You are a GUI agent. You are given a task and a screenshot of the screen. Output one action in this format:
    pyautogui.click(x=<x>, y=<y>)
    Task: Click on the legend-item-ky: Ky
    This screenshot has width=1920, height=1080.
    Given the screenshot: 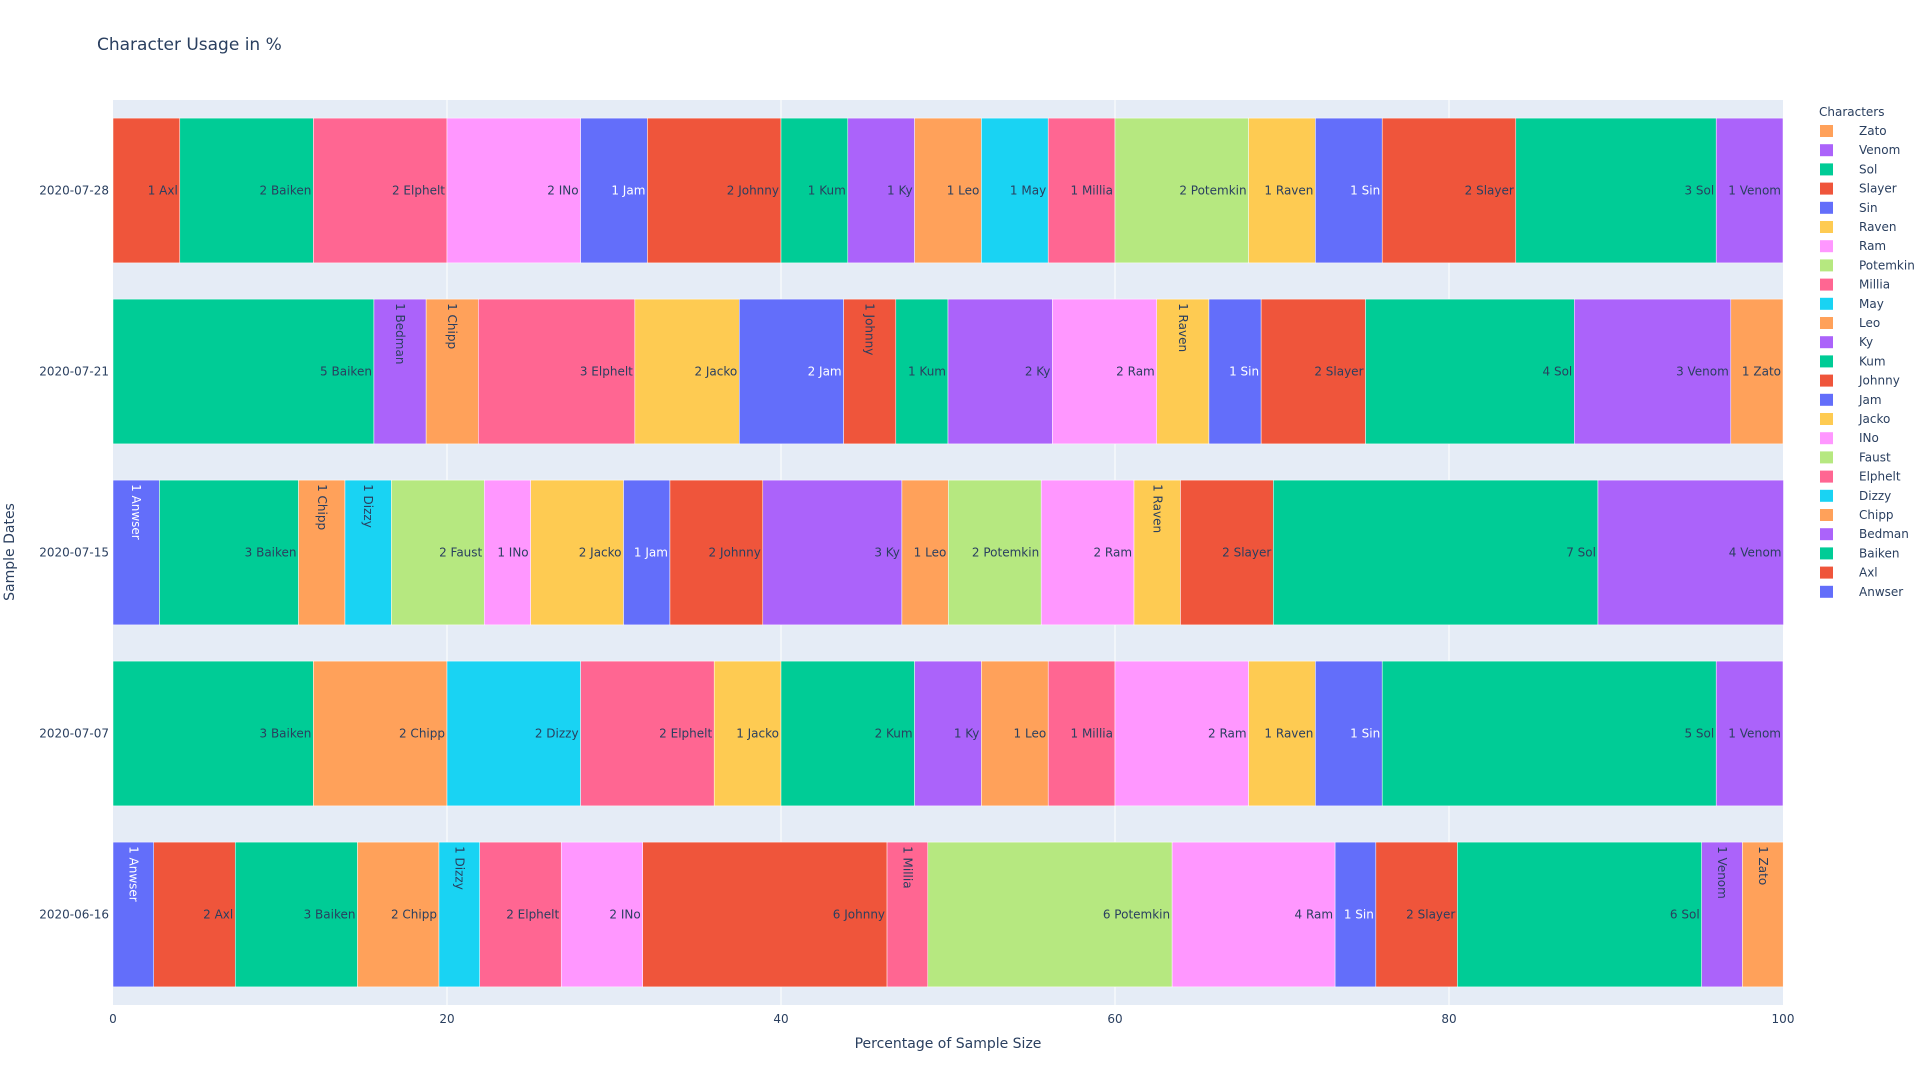 What is the action you would take?
    pyautogui.click(x=1846, y=342)
    